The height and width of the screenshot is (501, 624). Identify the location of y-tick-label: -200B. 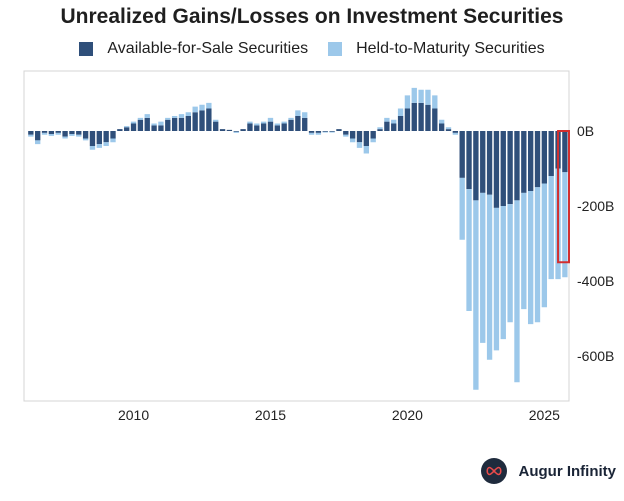
(595, 206).